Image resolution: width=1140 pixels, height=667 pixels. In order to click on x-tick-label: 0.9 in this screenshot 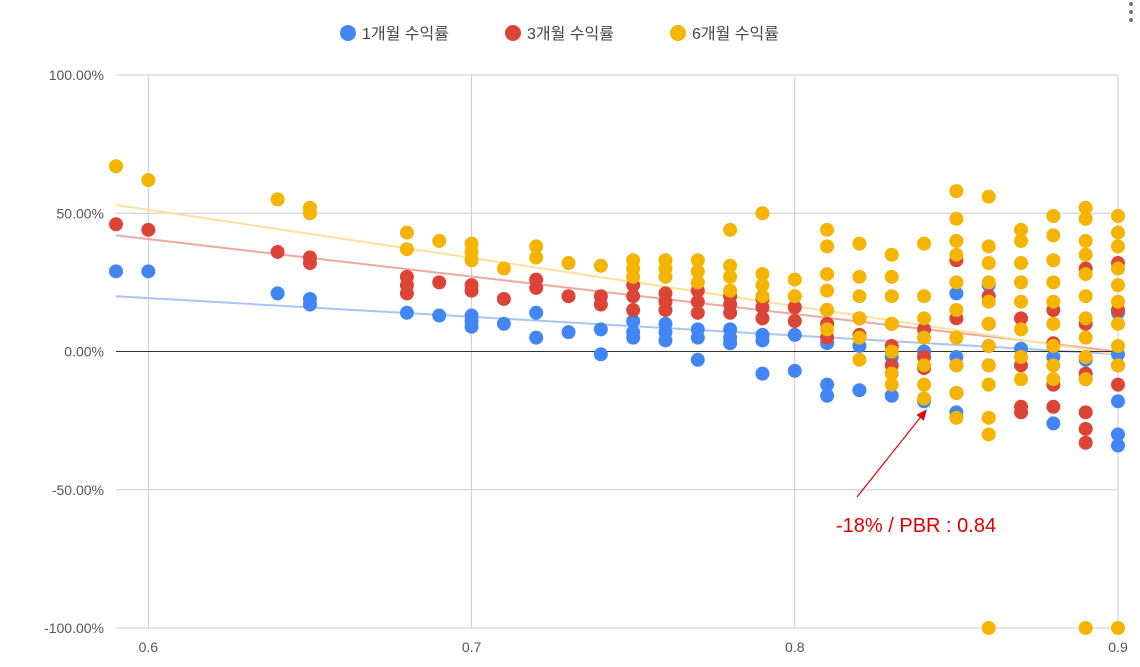, I will do `click(1118, 647)`.